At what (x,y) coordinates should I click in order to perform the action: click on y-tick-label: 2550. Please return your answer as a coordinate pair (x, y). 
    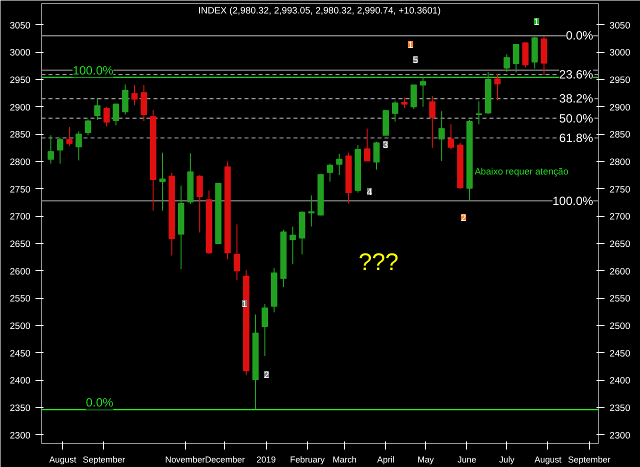
    Looking at the image, I should click on (20, 299).